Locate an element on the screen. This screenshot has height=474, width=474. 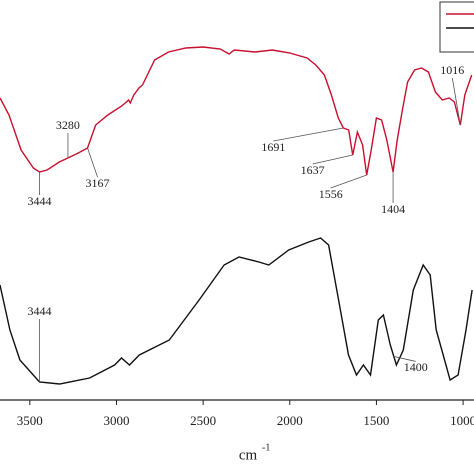
x-tick-label: 3500 is located at coordinates (30, 420).